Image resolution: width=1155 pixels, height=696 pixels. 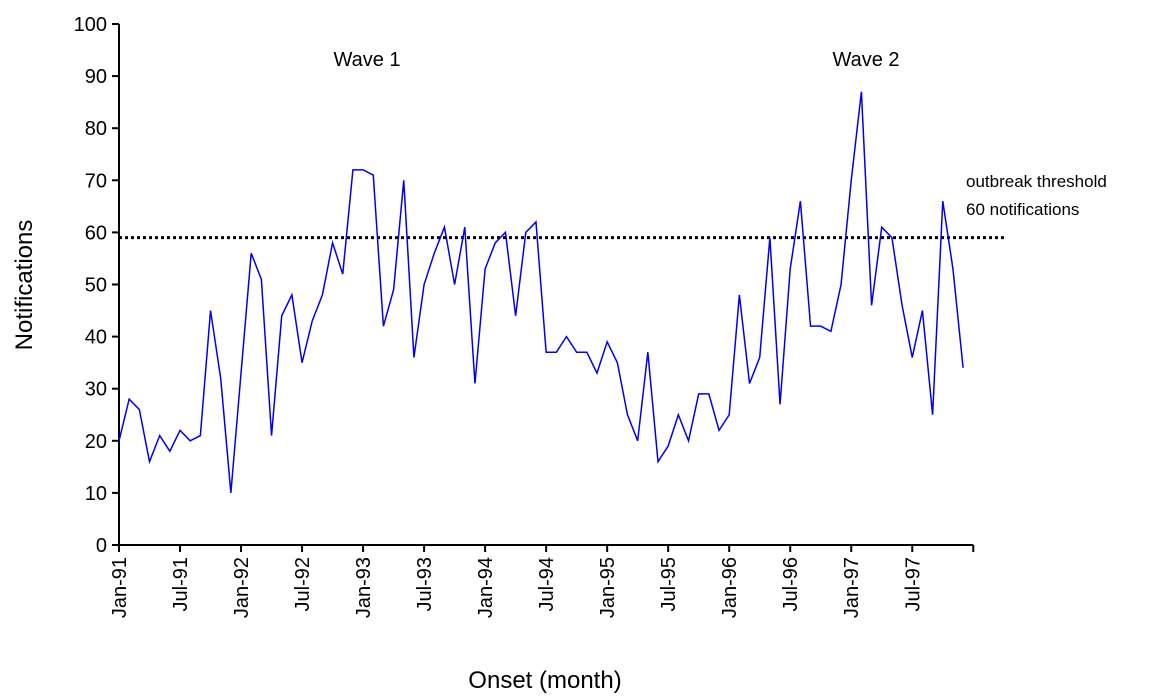 What do you see at coordinates (24, 285) in the screenshot?
I see `y-axis-title: Notifications` at bounding box center [24, 285].